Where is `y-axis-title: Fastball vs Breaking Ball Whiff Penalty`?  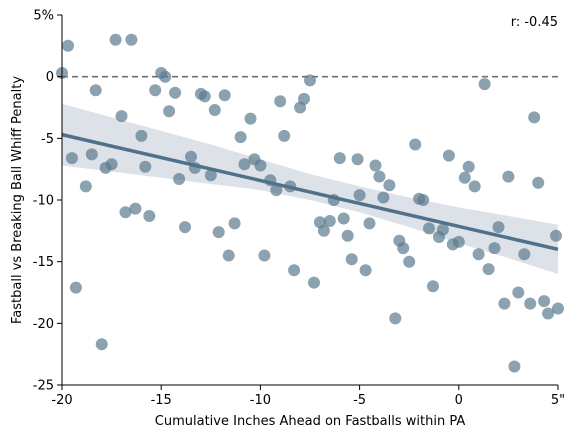 y-axis-title: Fastball vs Breaking Ball Whiff Penalty is located at coordinates (17, 200).